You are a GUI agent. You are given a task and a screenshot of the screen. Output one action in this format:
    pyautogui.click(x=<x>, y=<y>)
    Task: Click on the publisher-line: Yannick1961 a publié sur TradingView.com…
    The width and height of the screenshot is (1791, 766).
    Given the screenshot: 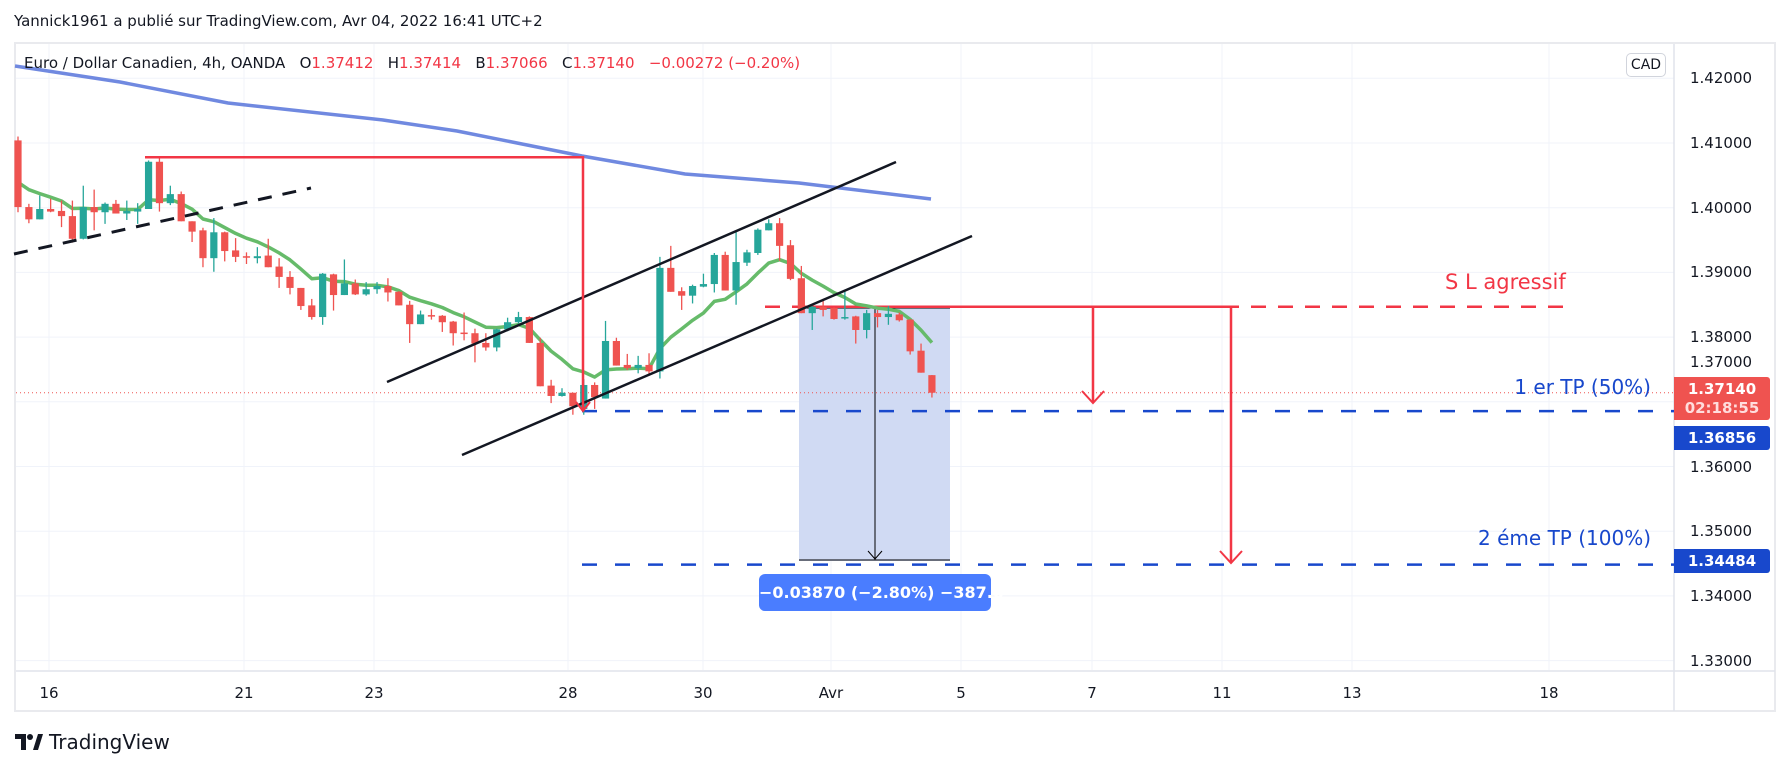 What is the action you would take?
    pyautogui.click(x=278, y=21)
    